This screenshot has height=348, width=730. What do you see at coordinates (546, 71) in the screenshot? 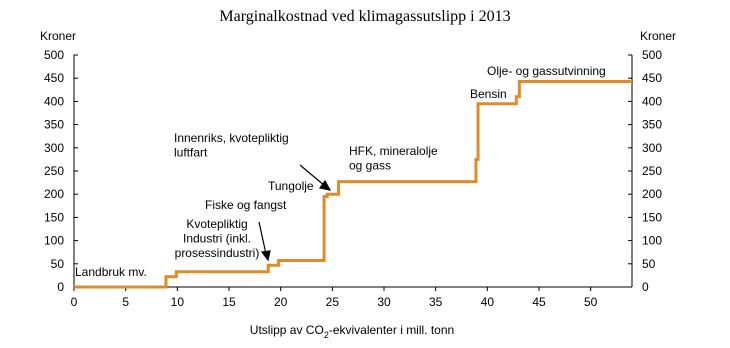
I see `annotation: Olje- og gassutvinning` at bounding box center [546, 71].